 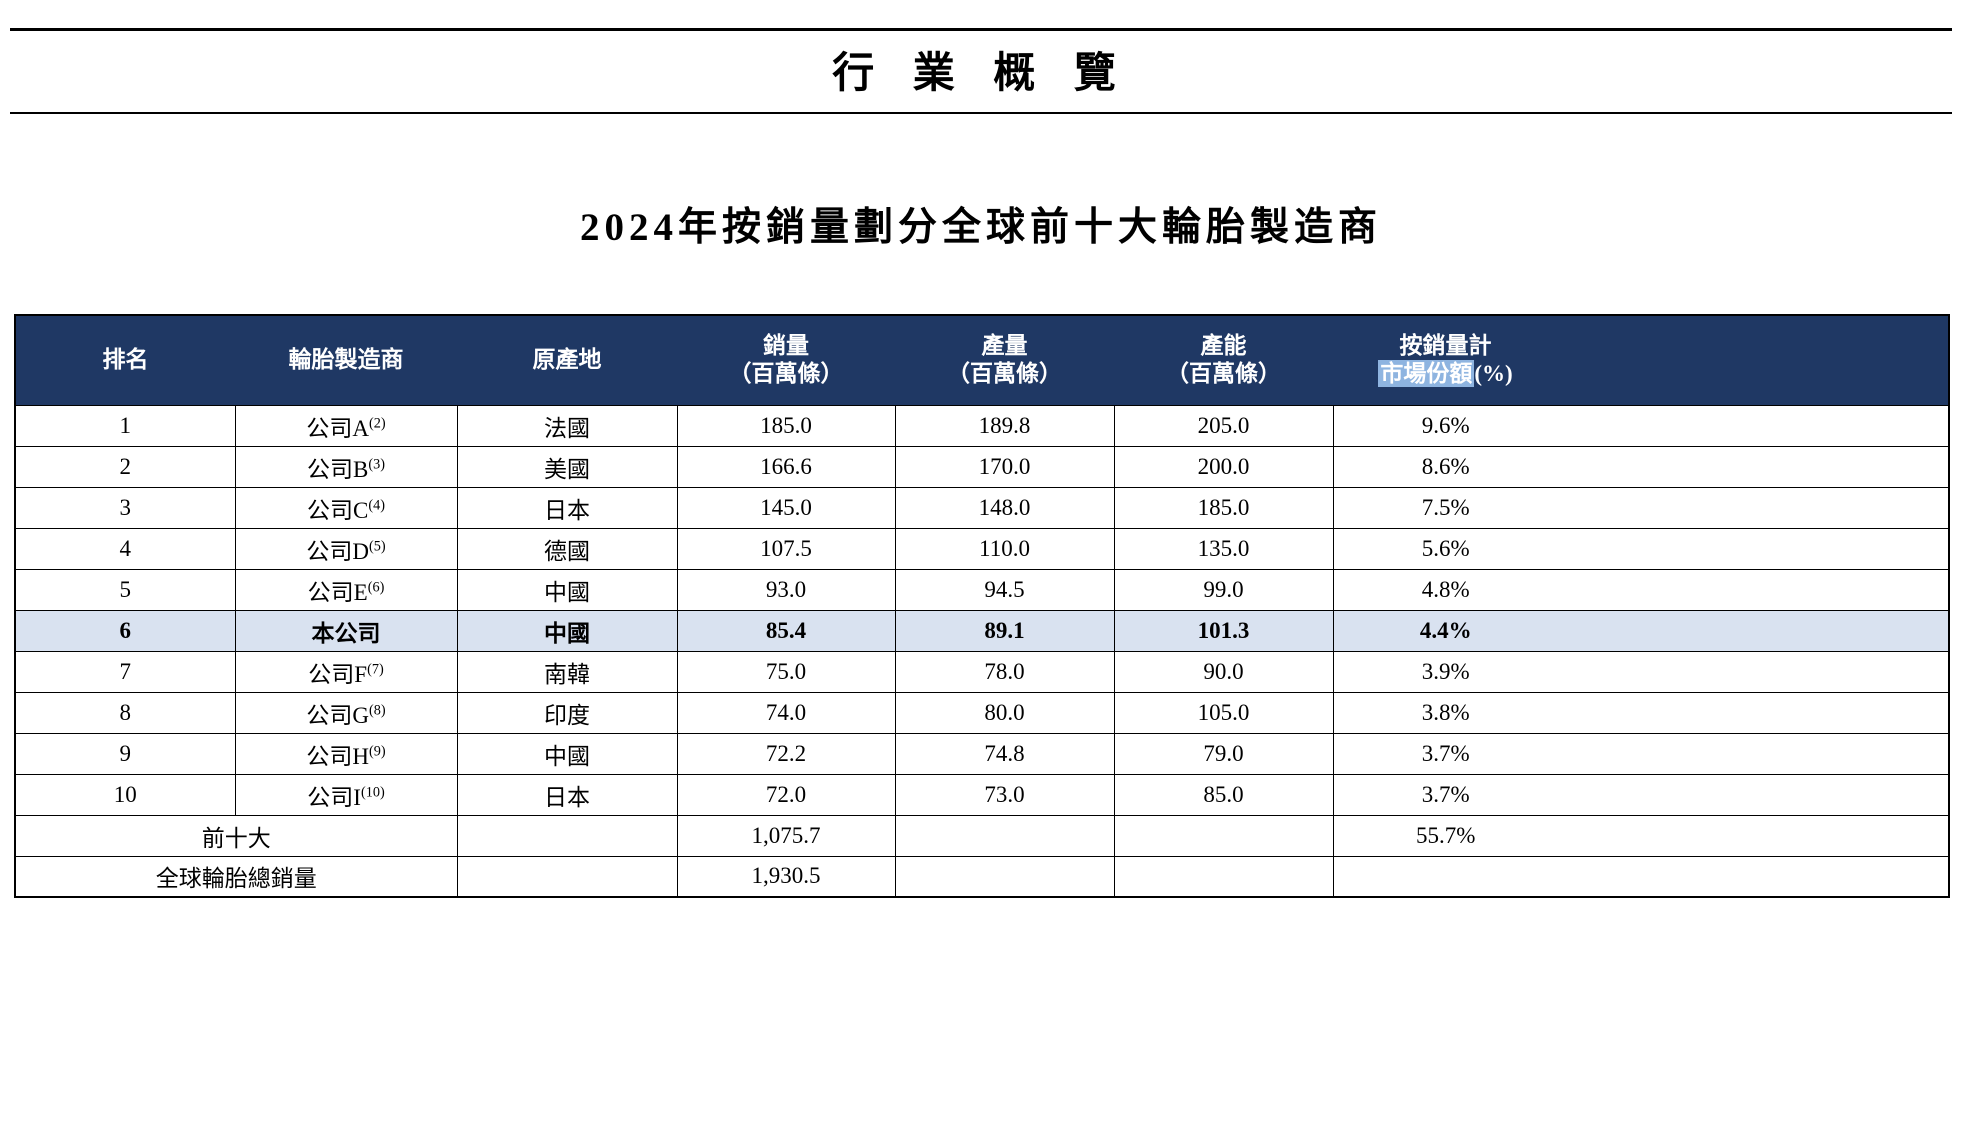 I want to click on cell-manufacturer: 本公司, so click(x=346, y=630).